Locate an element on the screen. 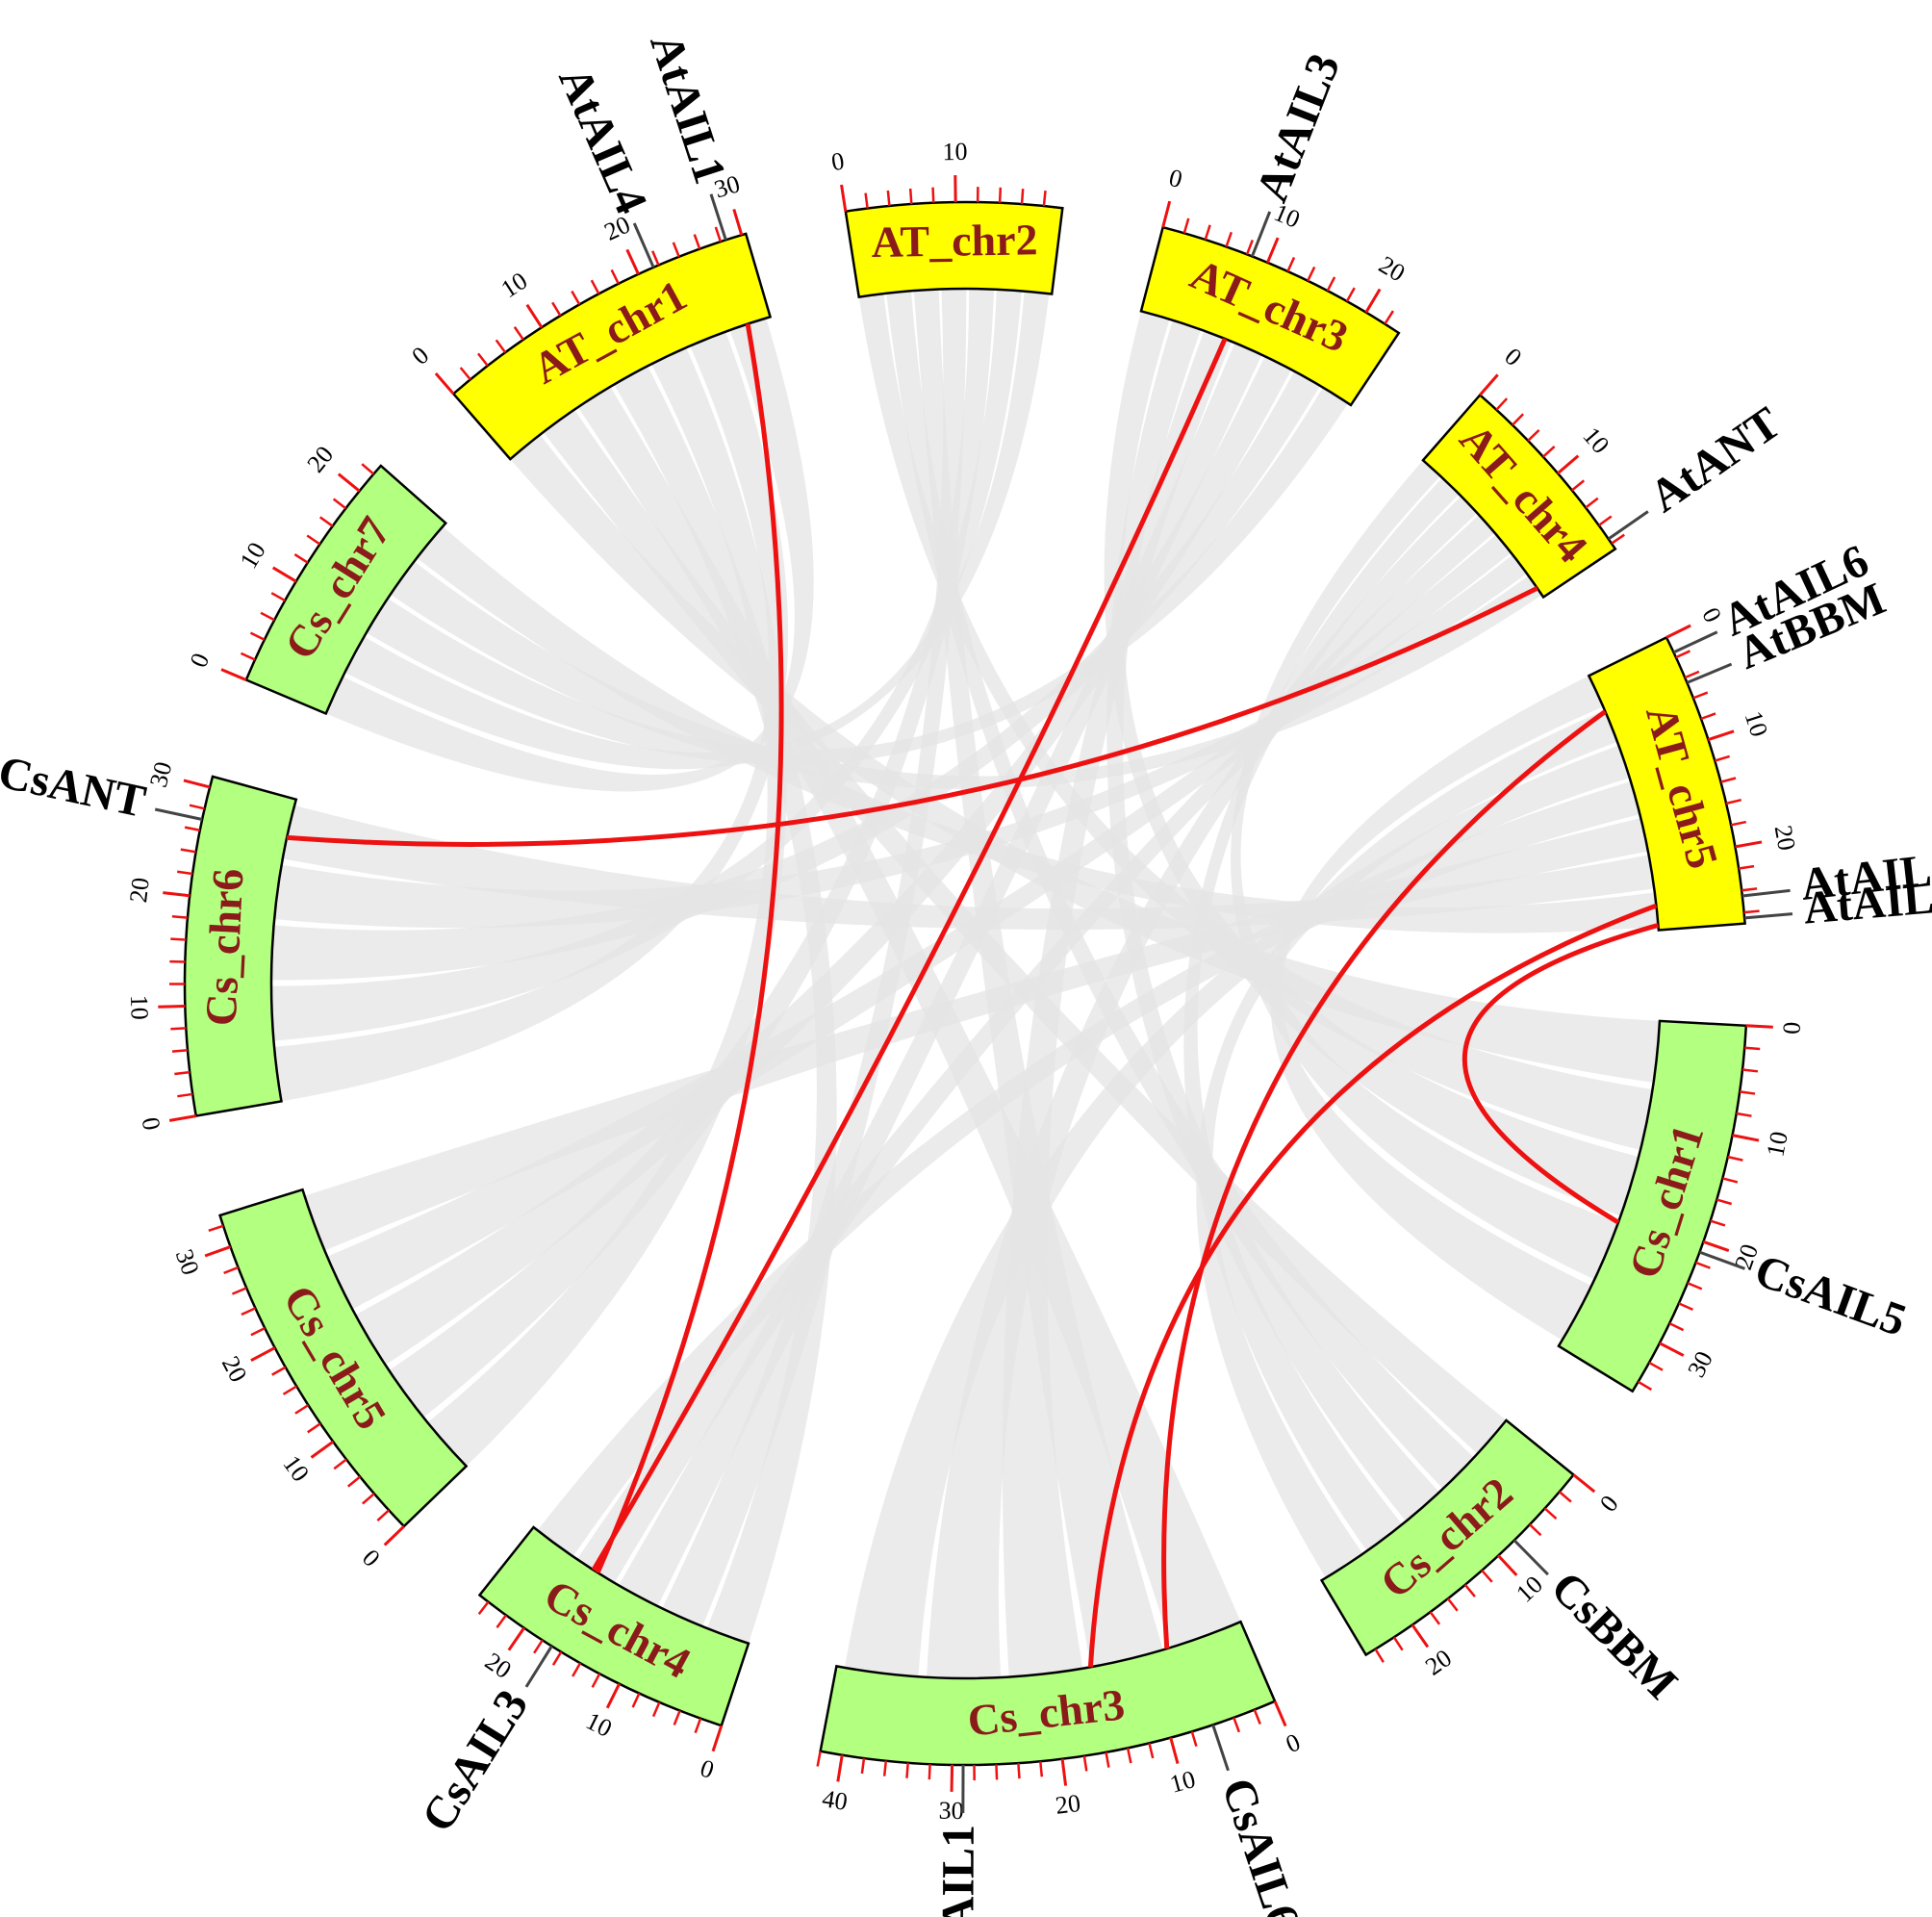 Image resolution: width=1932 pixels, height=1917 pixels. gene-label: CsAIL3 is located at coordinates (475, 1761).